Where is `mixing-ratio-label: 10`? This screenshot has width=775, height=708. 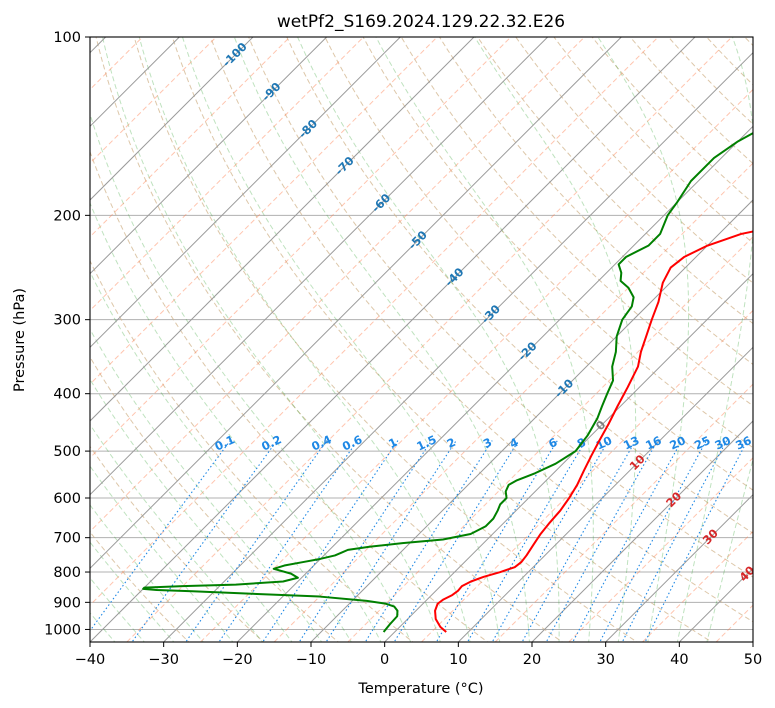 mixing-ratio-label: 10 is located at coordinates (604, 442).